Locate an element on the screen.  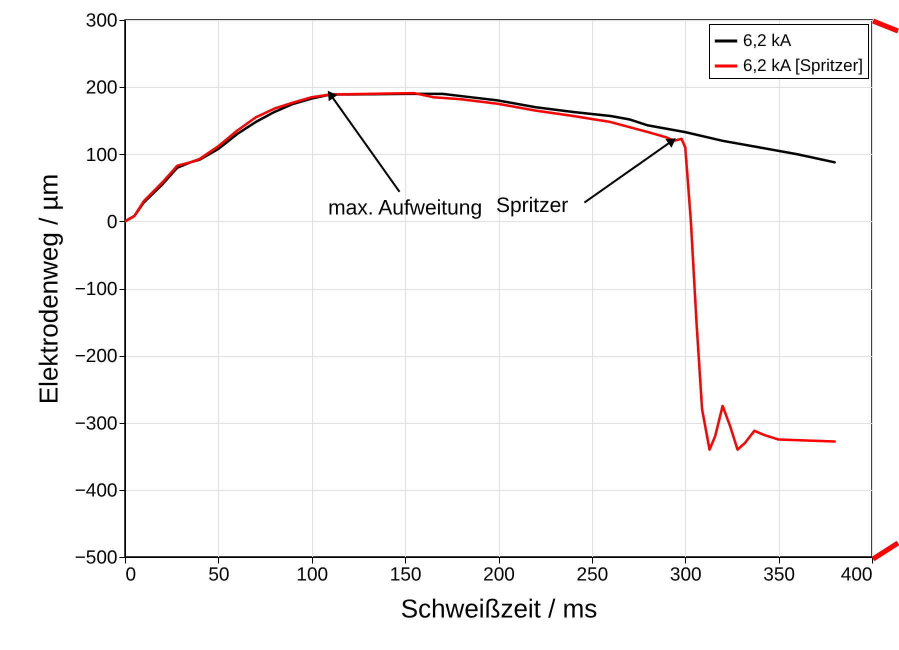
x-tick-label: 150 is located at coordinates (406, 575).